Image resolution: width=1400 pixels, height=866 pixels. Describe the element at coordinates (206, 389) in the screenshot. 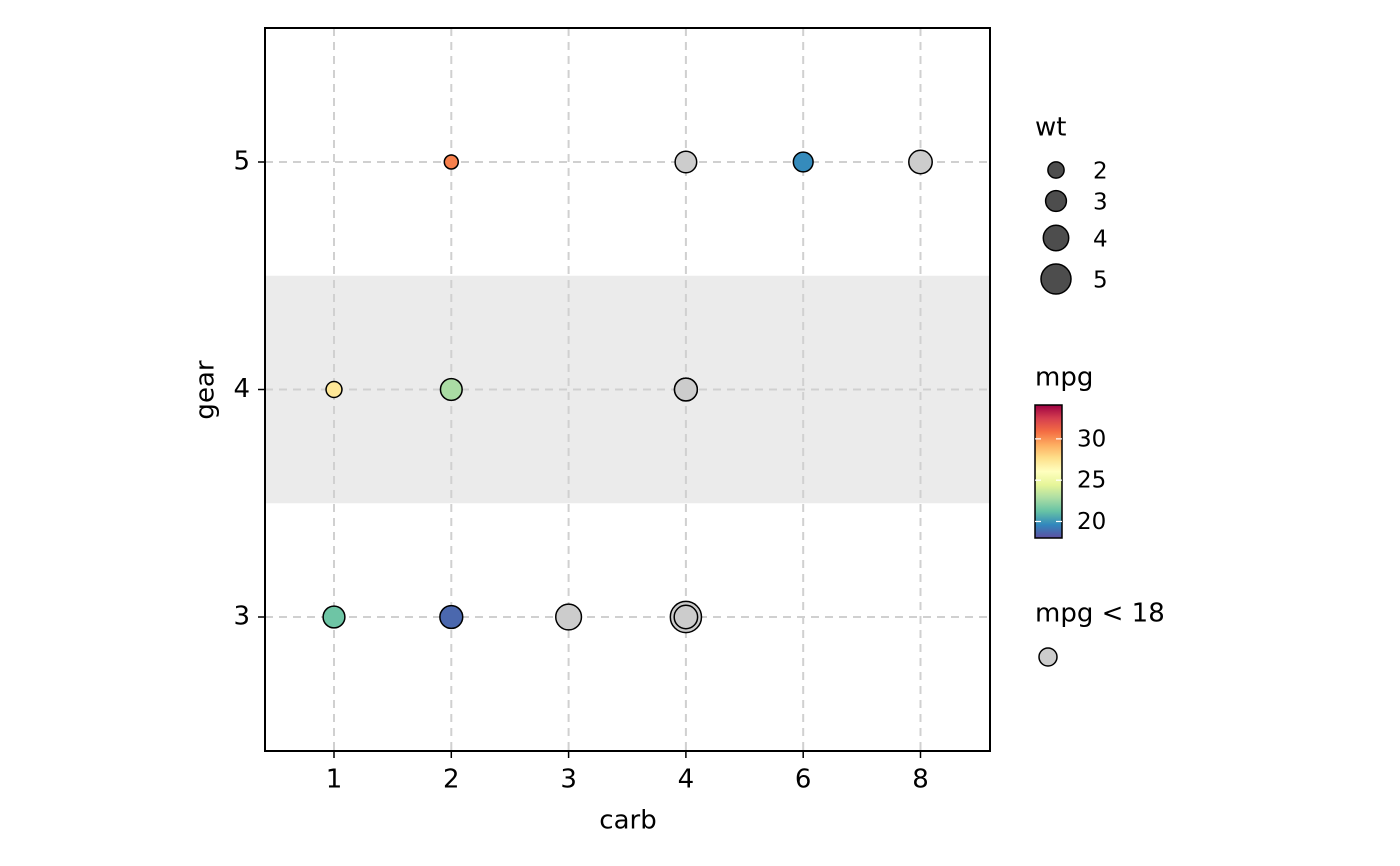

I see `y-axis-title: gear` at that location.